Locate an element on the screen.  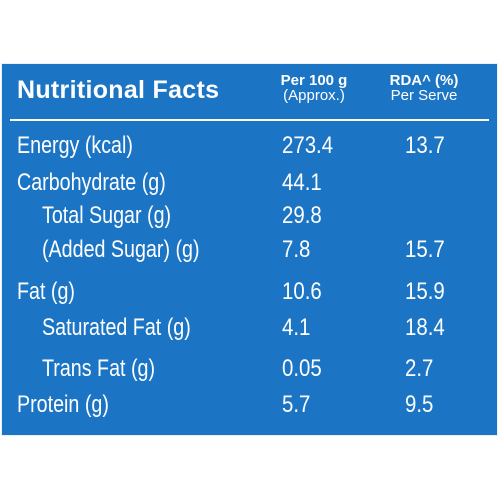
per-100g-value: 10.6 is located at coordinates (302, 291).